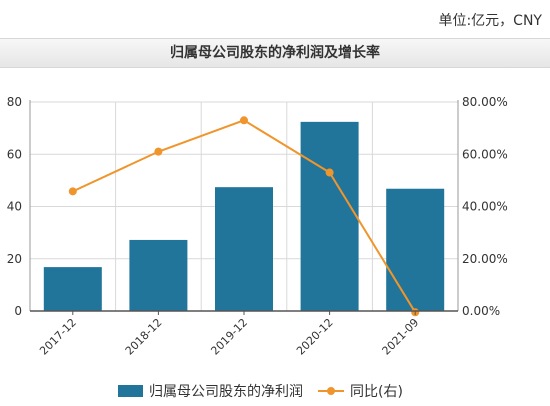 Image resolution: width=550 pixels, height=406 pixels. I want to click on left-tick-label: 40, so click(14, 207).